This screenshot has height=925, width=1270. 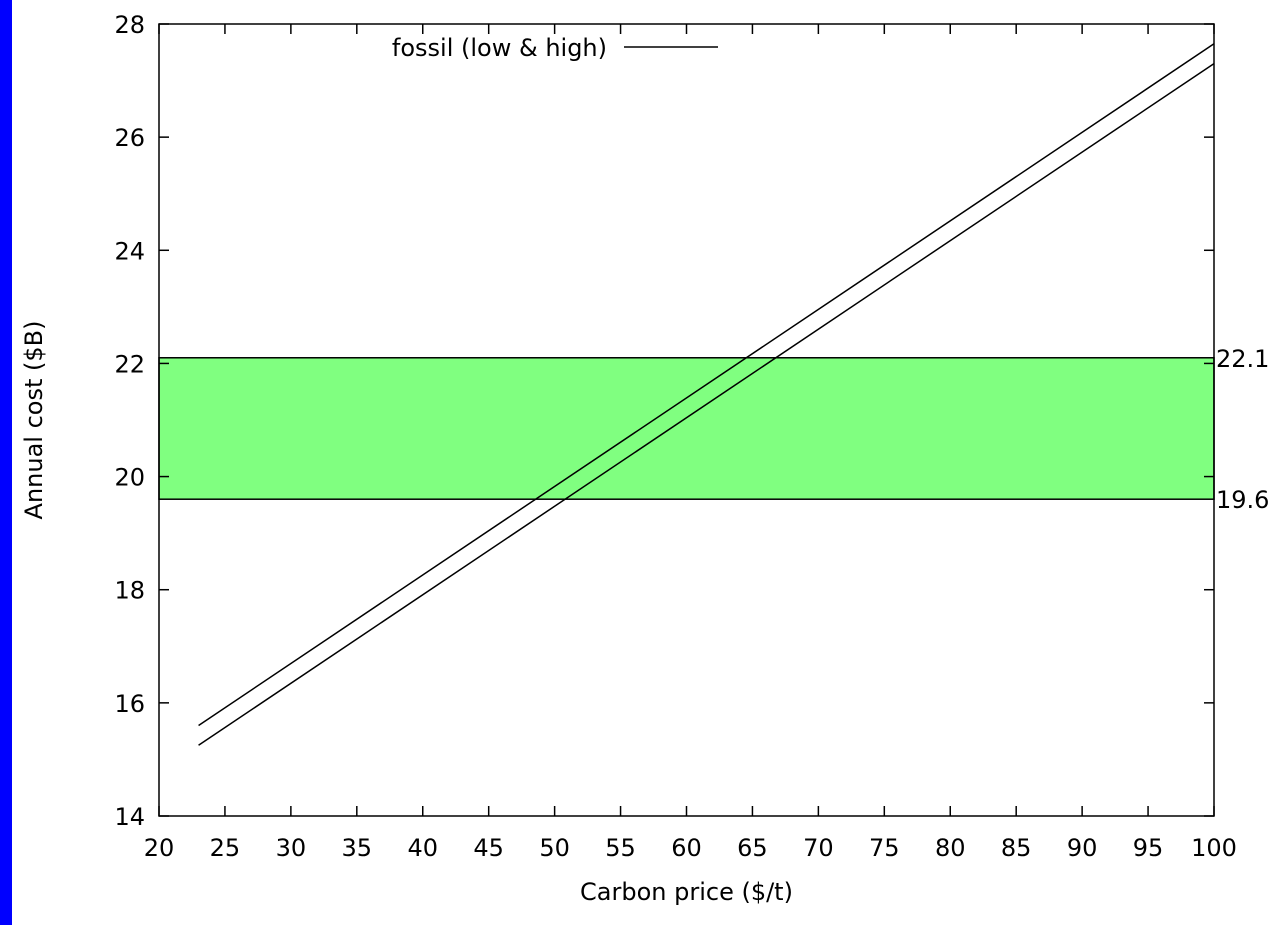 I want to click on y-tick-label: 26, so click(x=129, y=138).